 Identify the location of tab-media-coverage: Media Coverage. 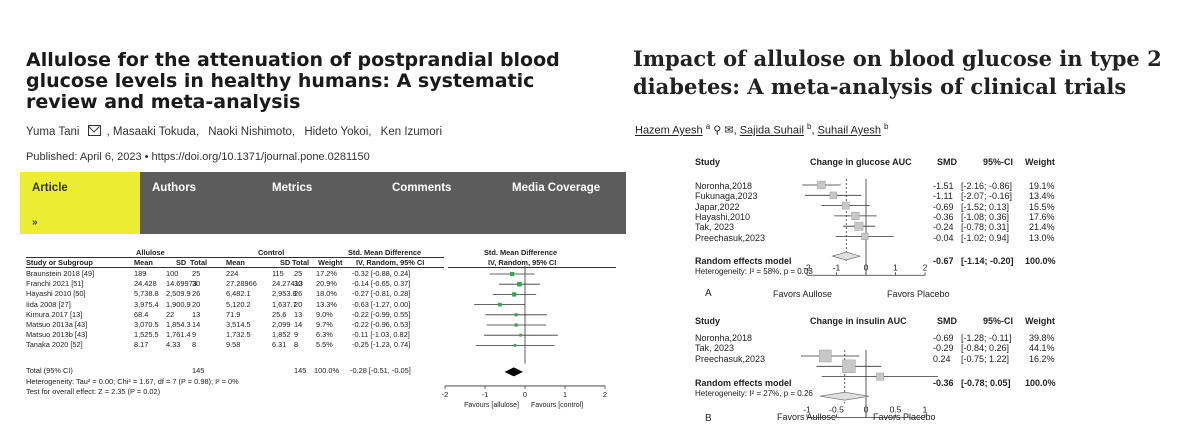
(560, 203).